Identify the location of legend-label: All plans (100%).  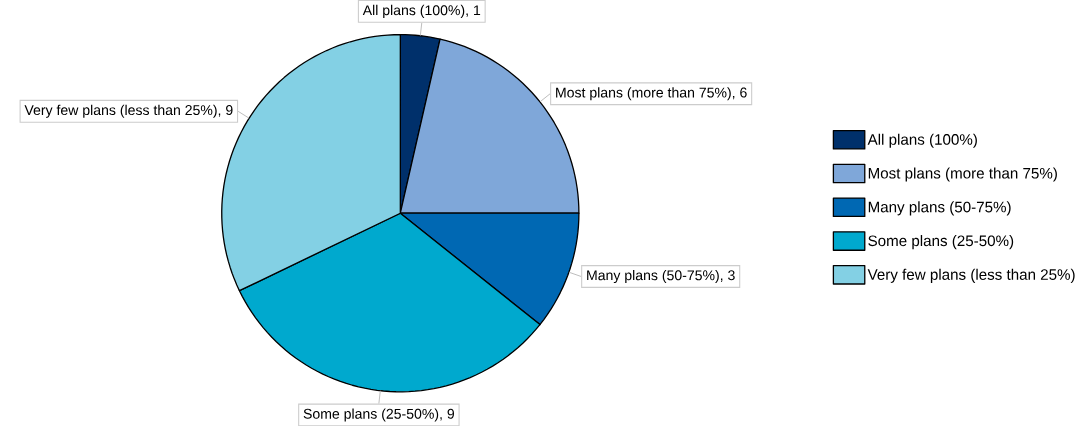
(922, 140).